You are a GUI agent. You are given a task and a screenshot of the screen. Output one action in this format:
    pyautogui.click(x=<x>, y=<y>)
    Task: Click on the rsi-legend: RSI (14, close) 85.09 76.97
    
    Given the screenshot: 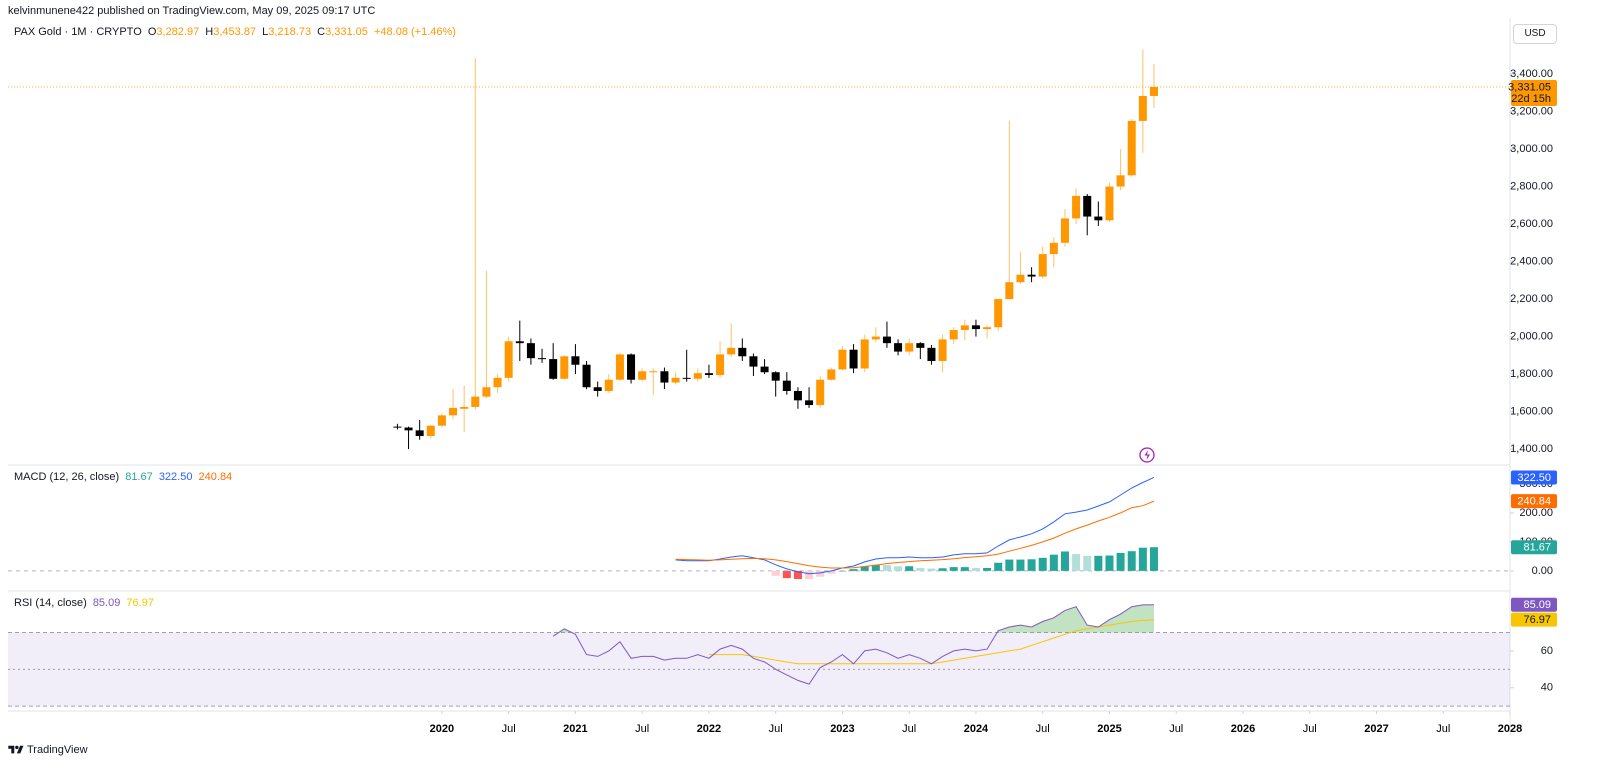 What is the action you would take?
    pyautogui.click(x=85, y=603)
    